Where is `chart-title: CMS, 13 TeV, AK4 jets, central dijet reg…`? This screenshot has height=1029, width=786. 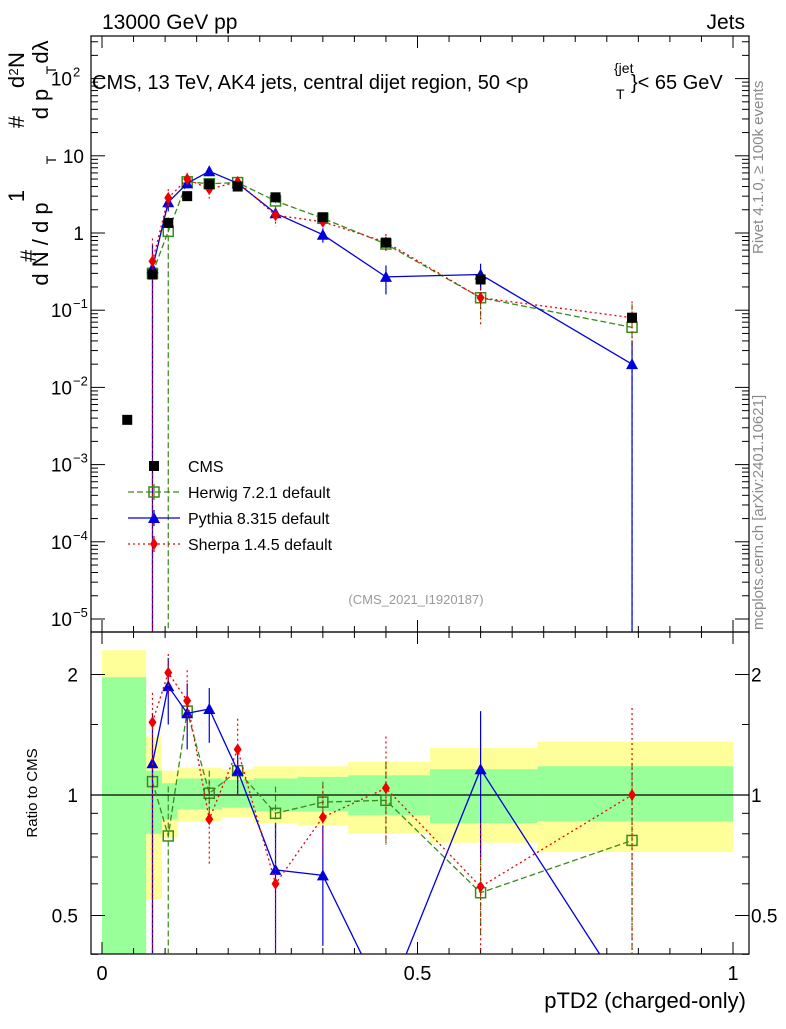 chart-title: CMS, 13 TeV, AK4 jets, central dijet reg… is located at coordinates (407, 81).